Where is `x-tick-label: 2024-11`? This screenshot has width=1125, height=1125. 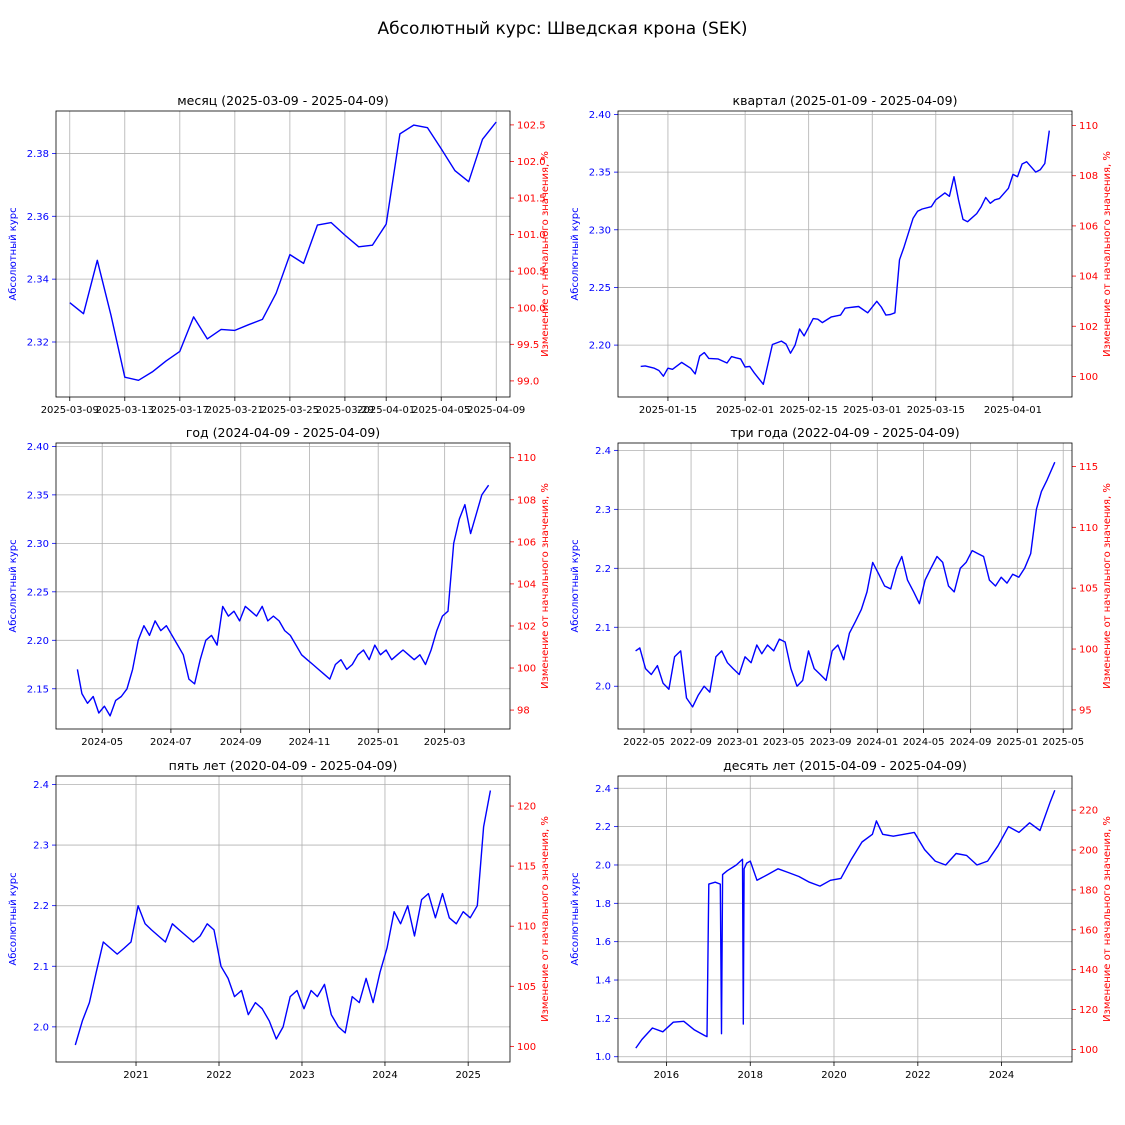 x-tick-label: 2024-11 is located at coordinates (310, 742).